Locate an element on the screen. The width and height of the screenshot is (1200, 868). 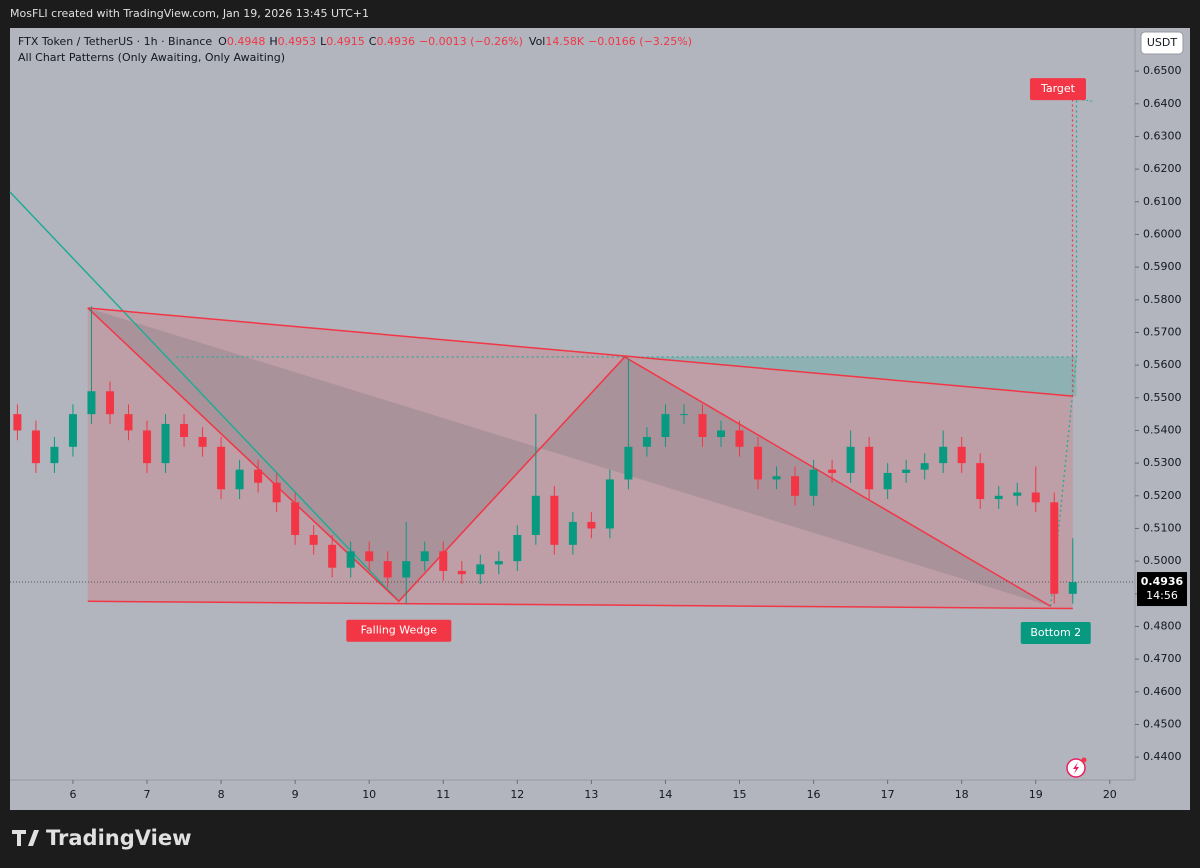
x-tick-label: 13 is located at coordinates (591, 794).